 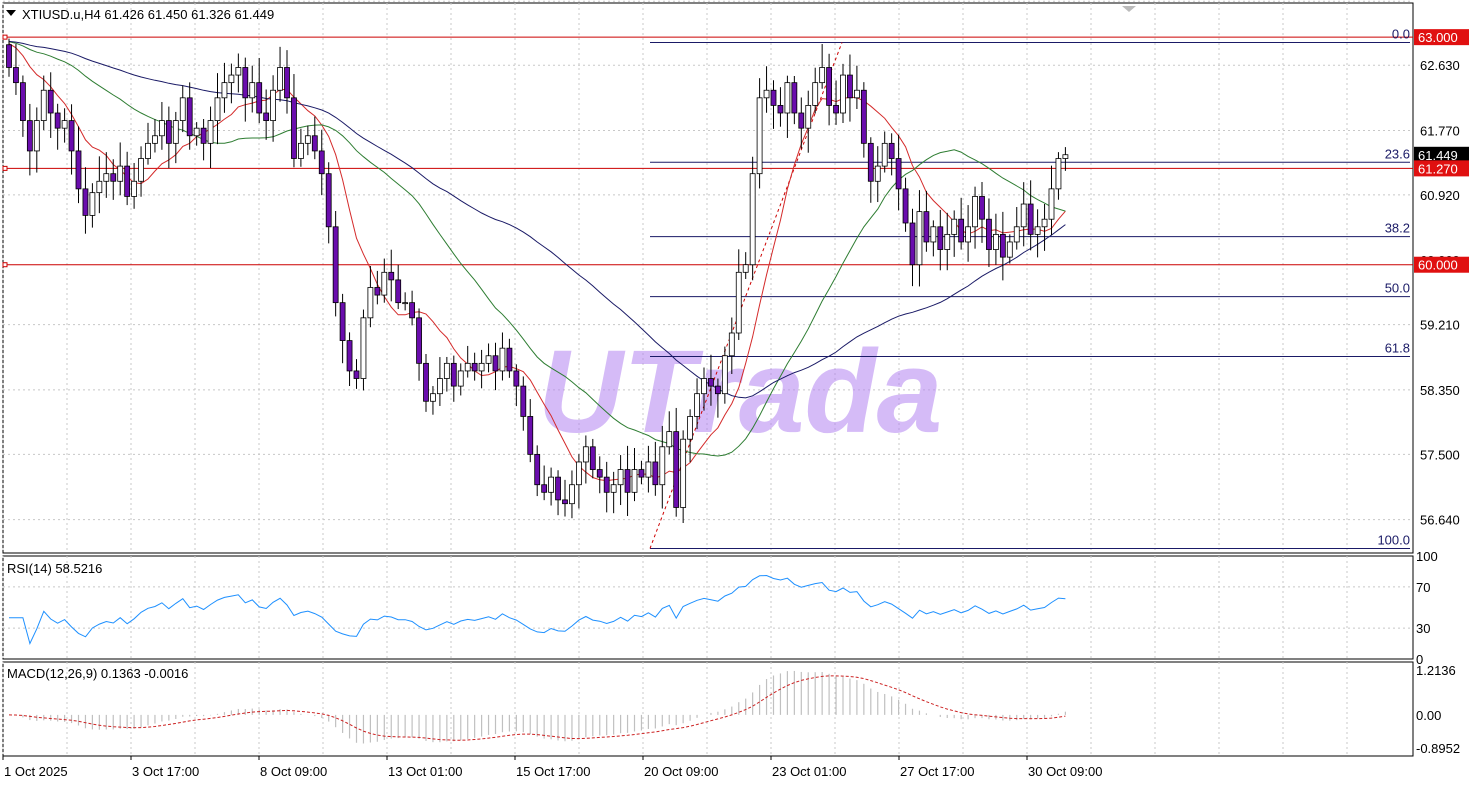 I want to click on macd-panel: 1.2136 0.00 -0.8952, so click(x=734, y=709).